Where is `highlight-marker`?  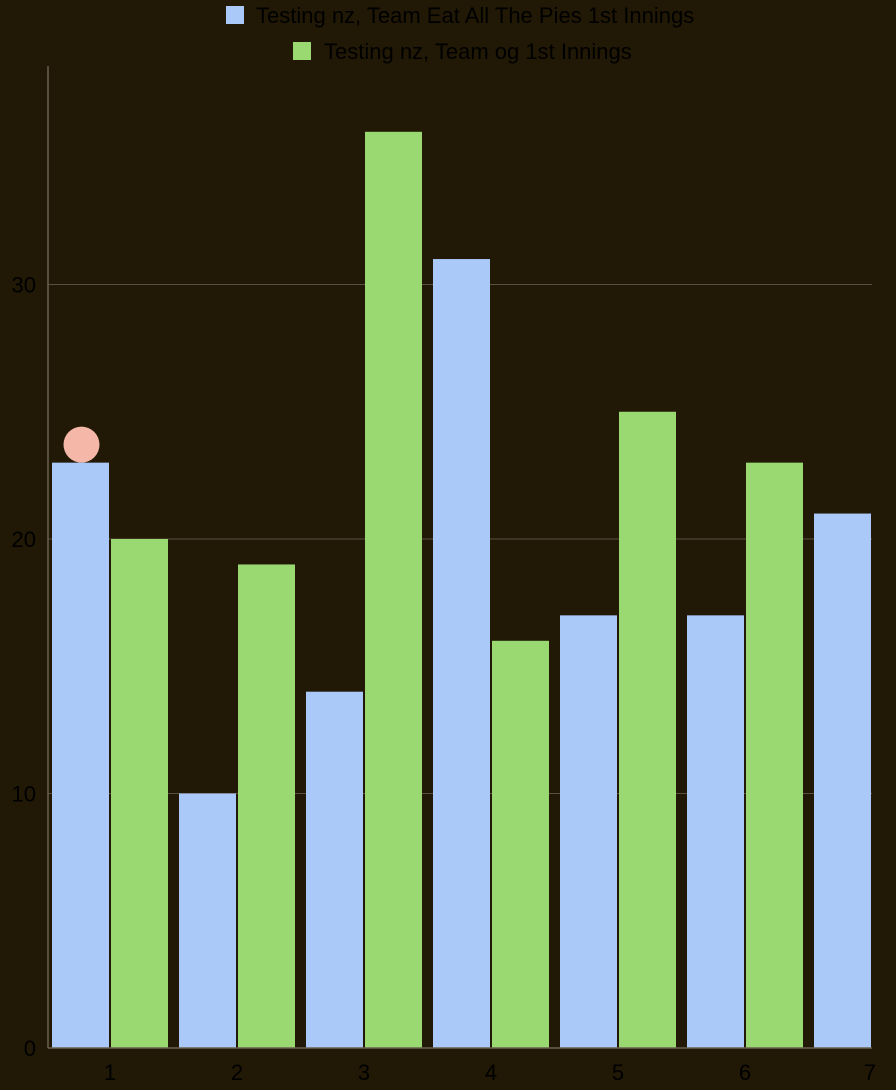 highlight-marker is located at coordinates (81, 444).